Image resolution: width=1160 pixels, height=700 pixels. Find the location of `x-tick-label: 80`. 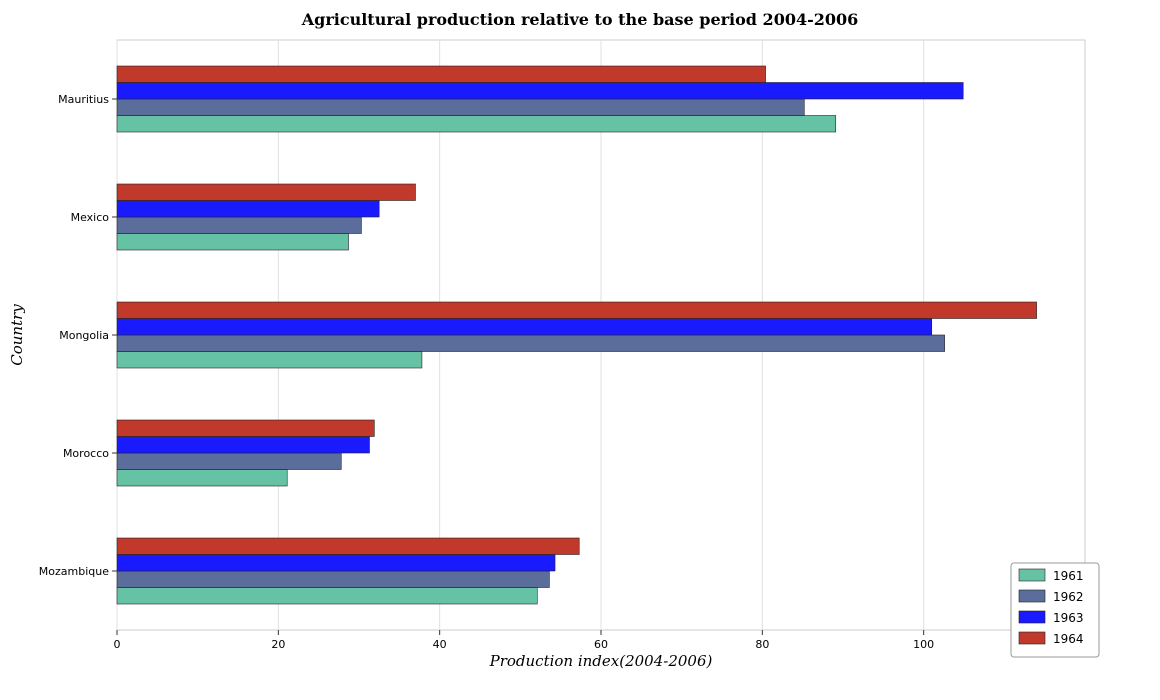

x-tick-label: 80 is located at coordinates (762, 644).